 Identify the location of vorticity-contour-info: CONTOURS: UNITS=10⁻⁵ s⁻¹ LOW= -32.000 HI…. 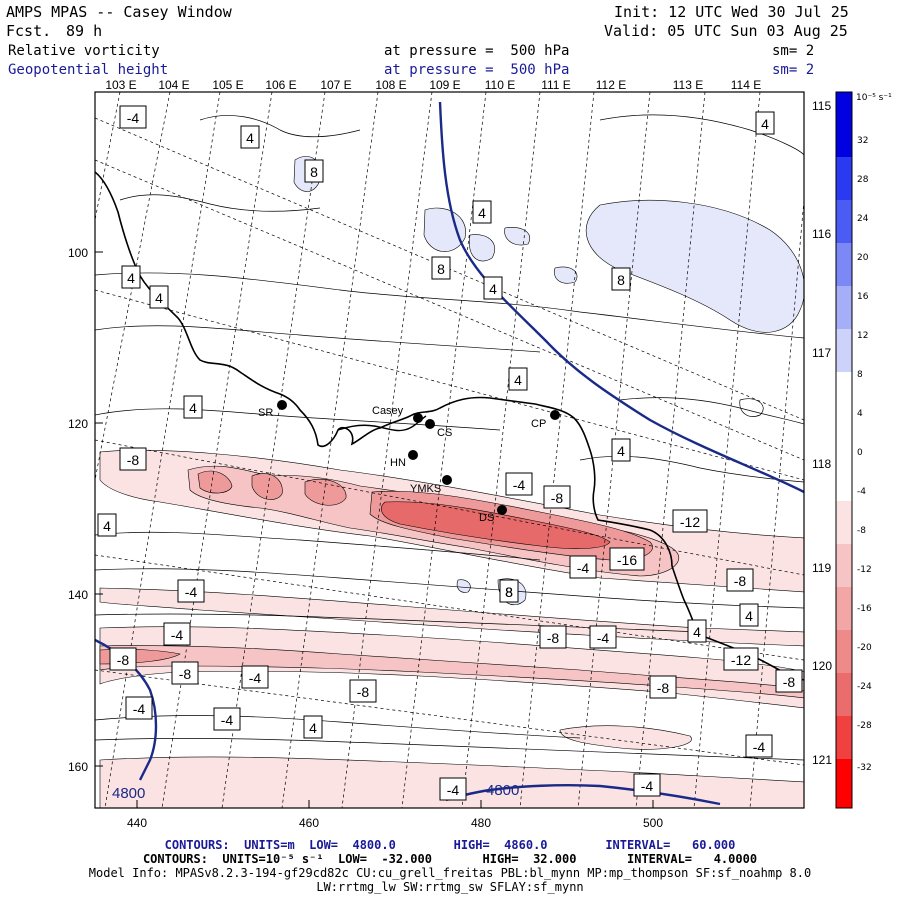
(450, 859).